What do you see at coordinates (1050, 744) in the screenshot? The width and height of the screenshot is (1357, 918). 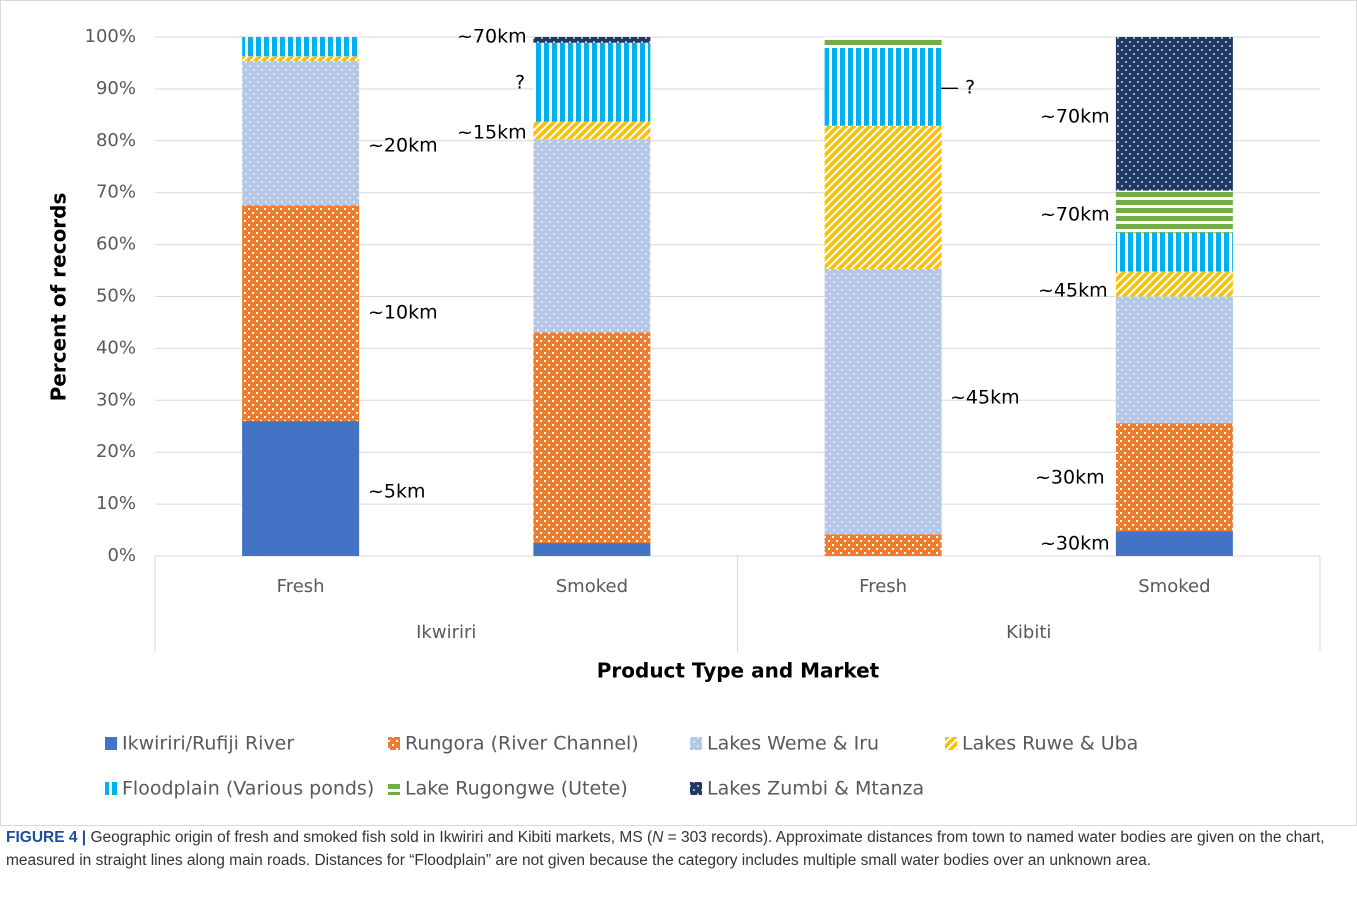 I see `legend-label: Lakes Ruwe & Uba` at bounding box center [1050, 744].